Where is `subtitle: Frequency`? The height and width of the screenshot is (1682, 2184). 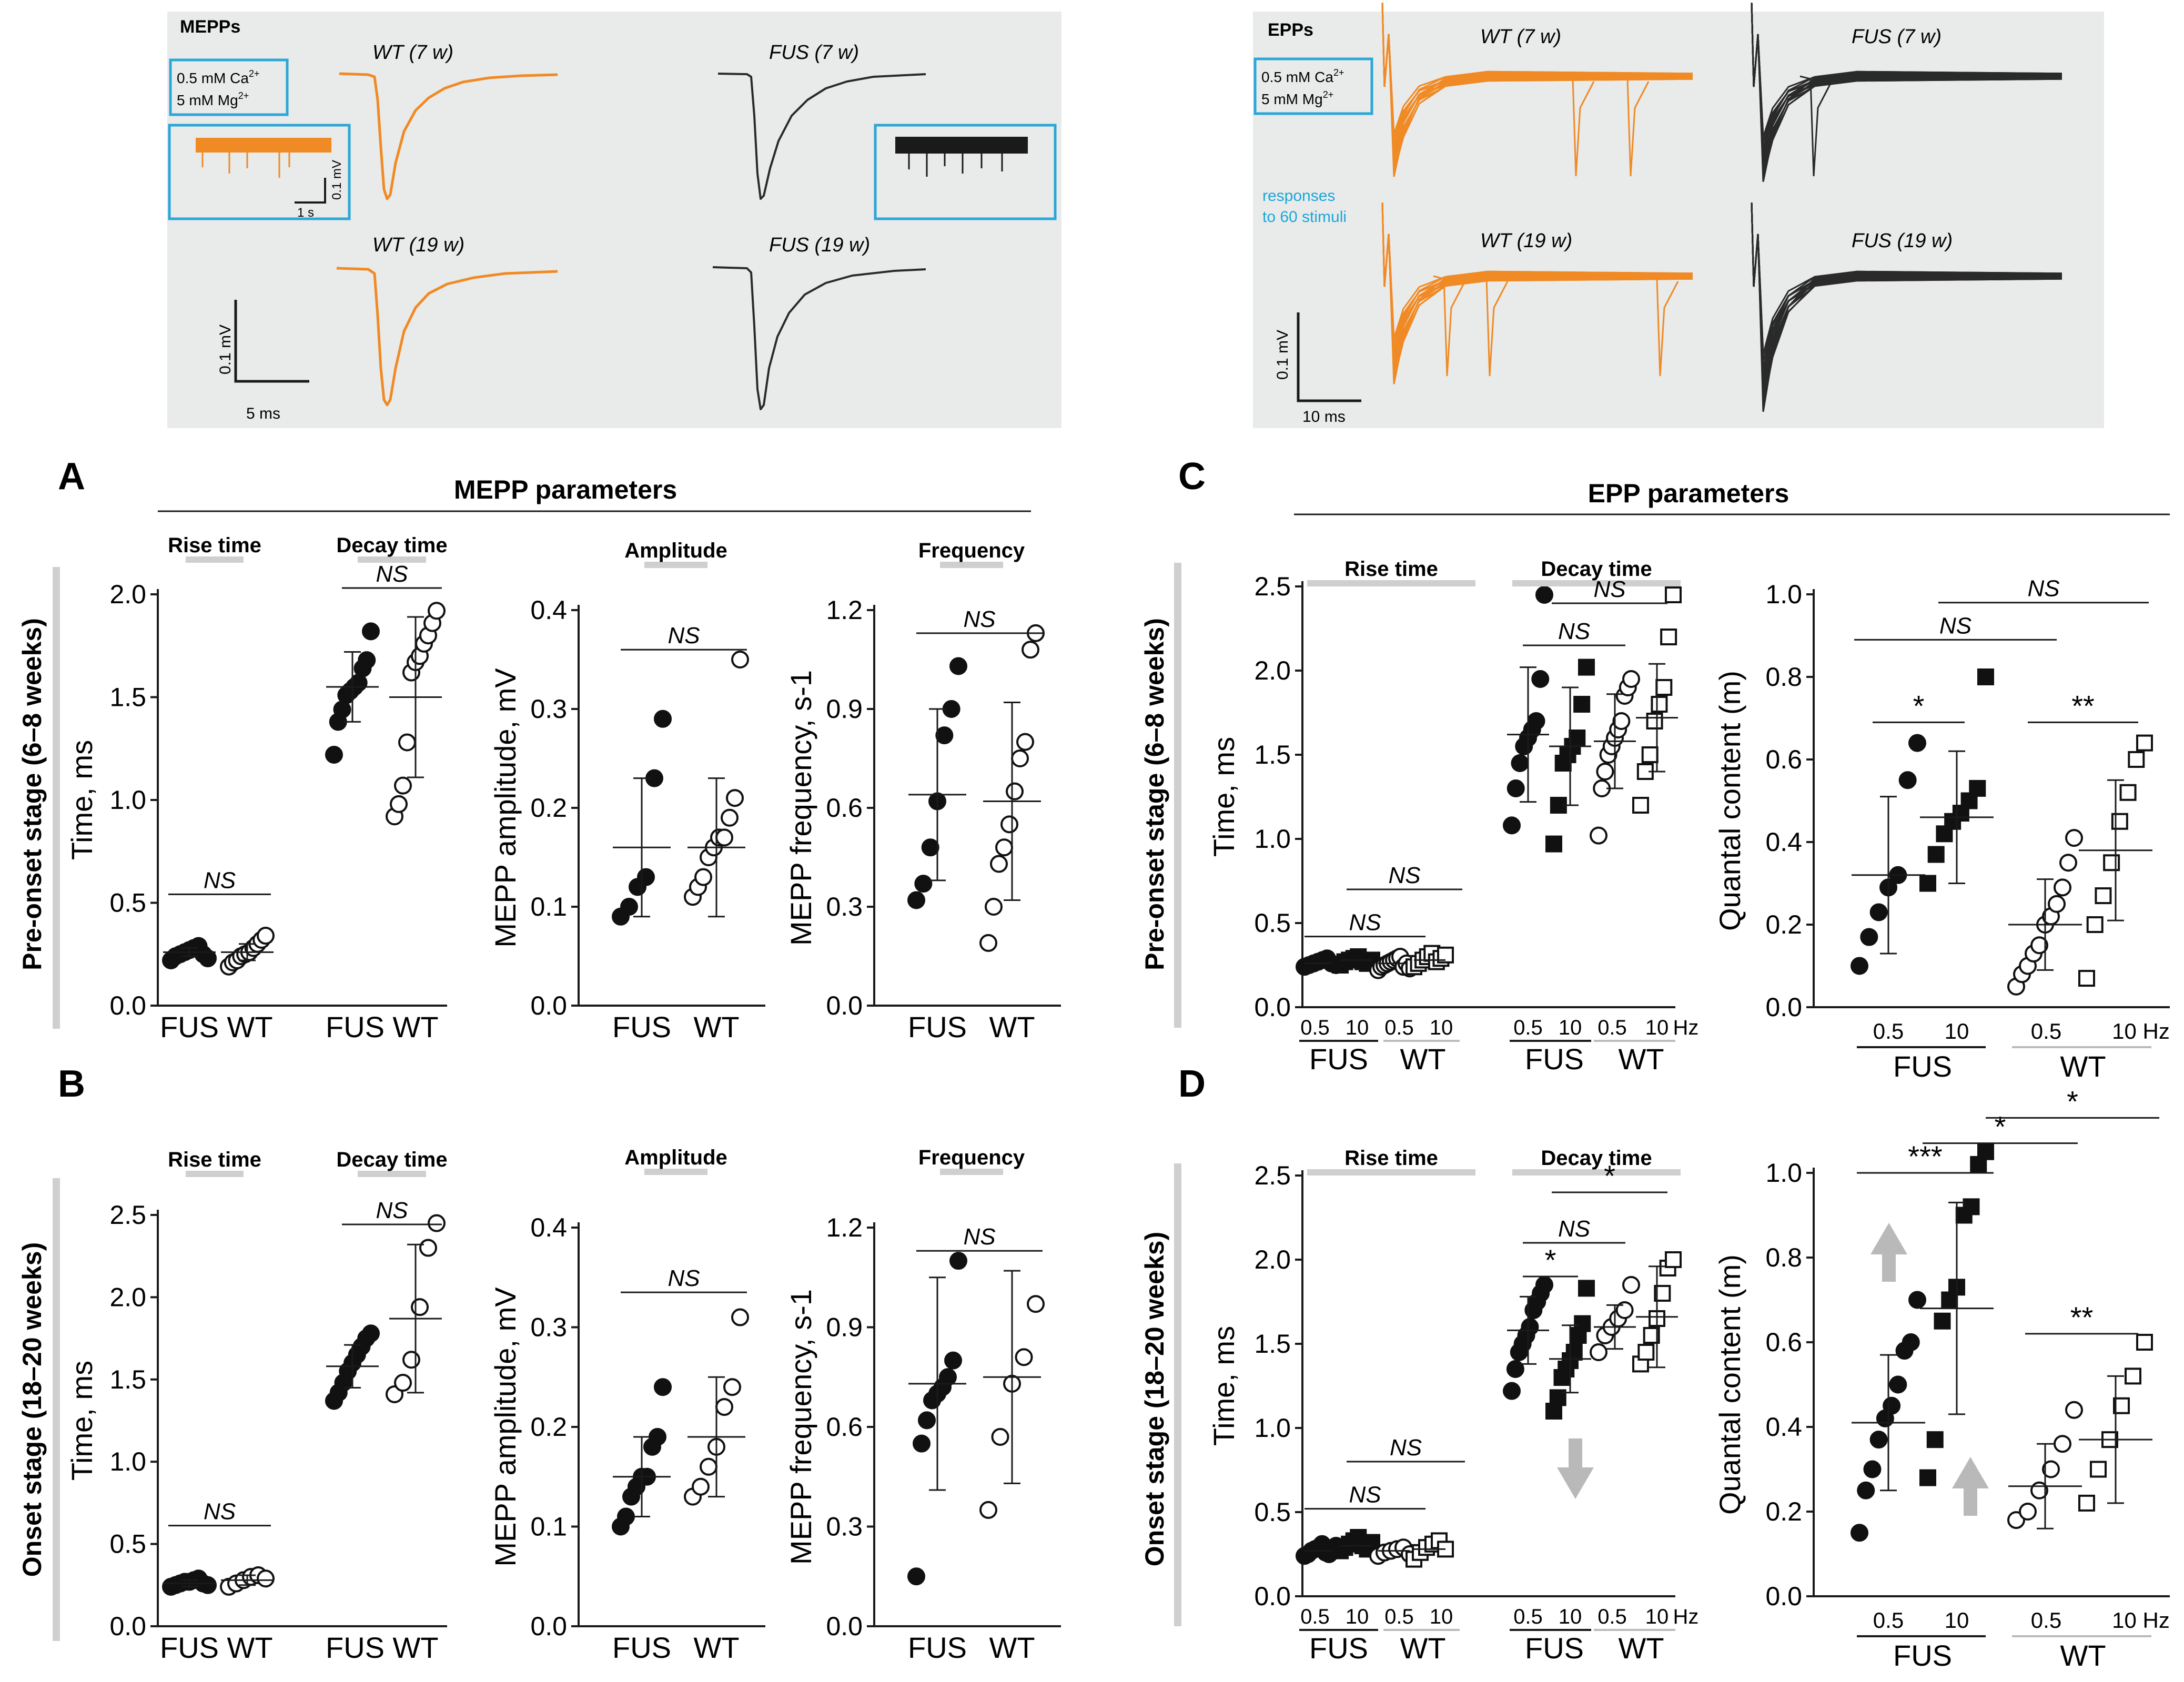
subtitle: Frequency is located at coordinates (971, 550).